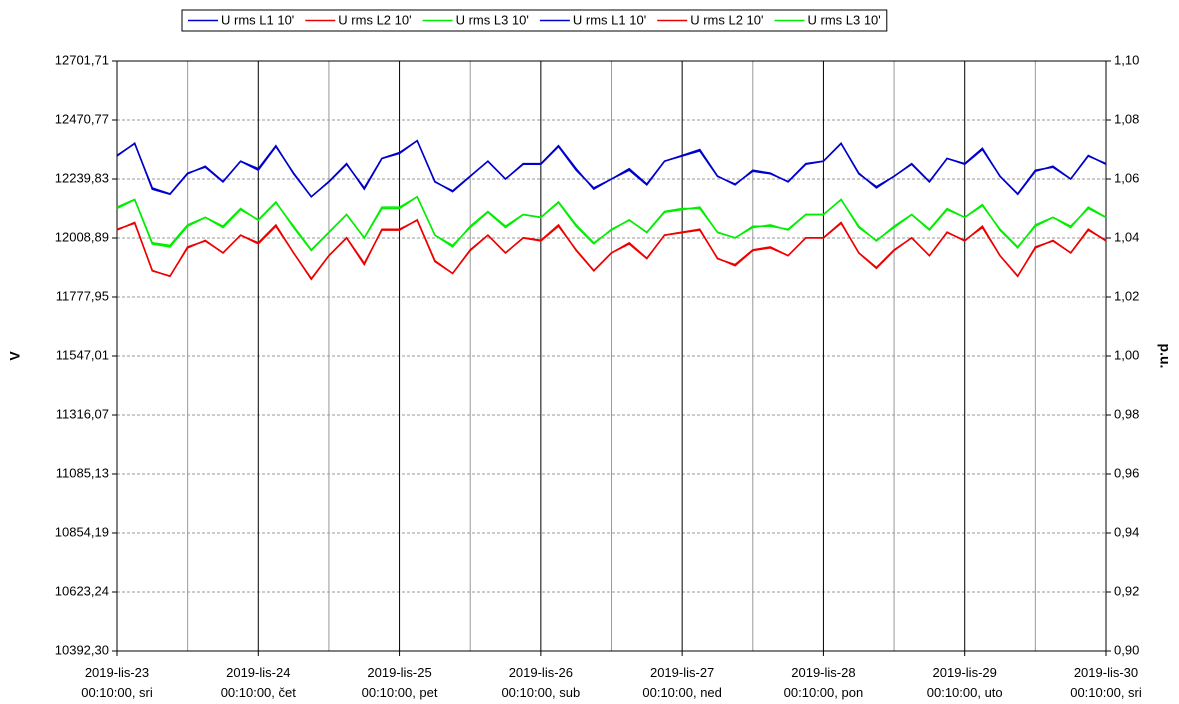 Image resolution: width=1179 pixels, height=704 pixels. Describe the element at coordinates (1126, 177) in the screenshot. I see `y2-tick-label: 1,06` at that location.